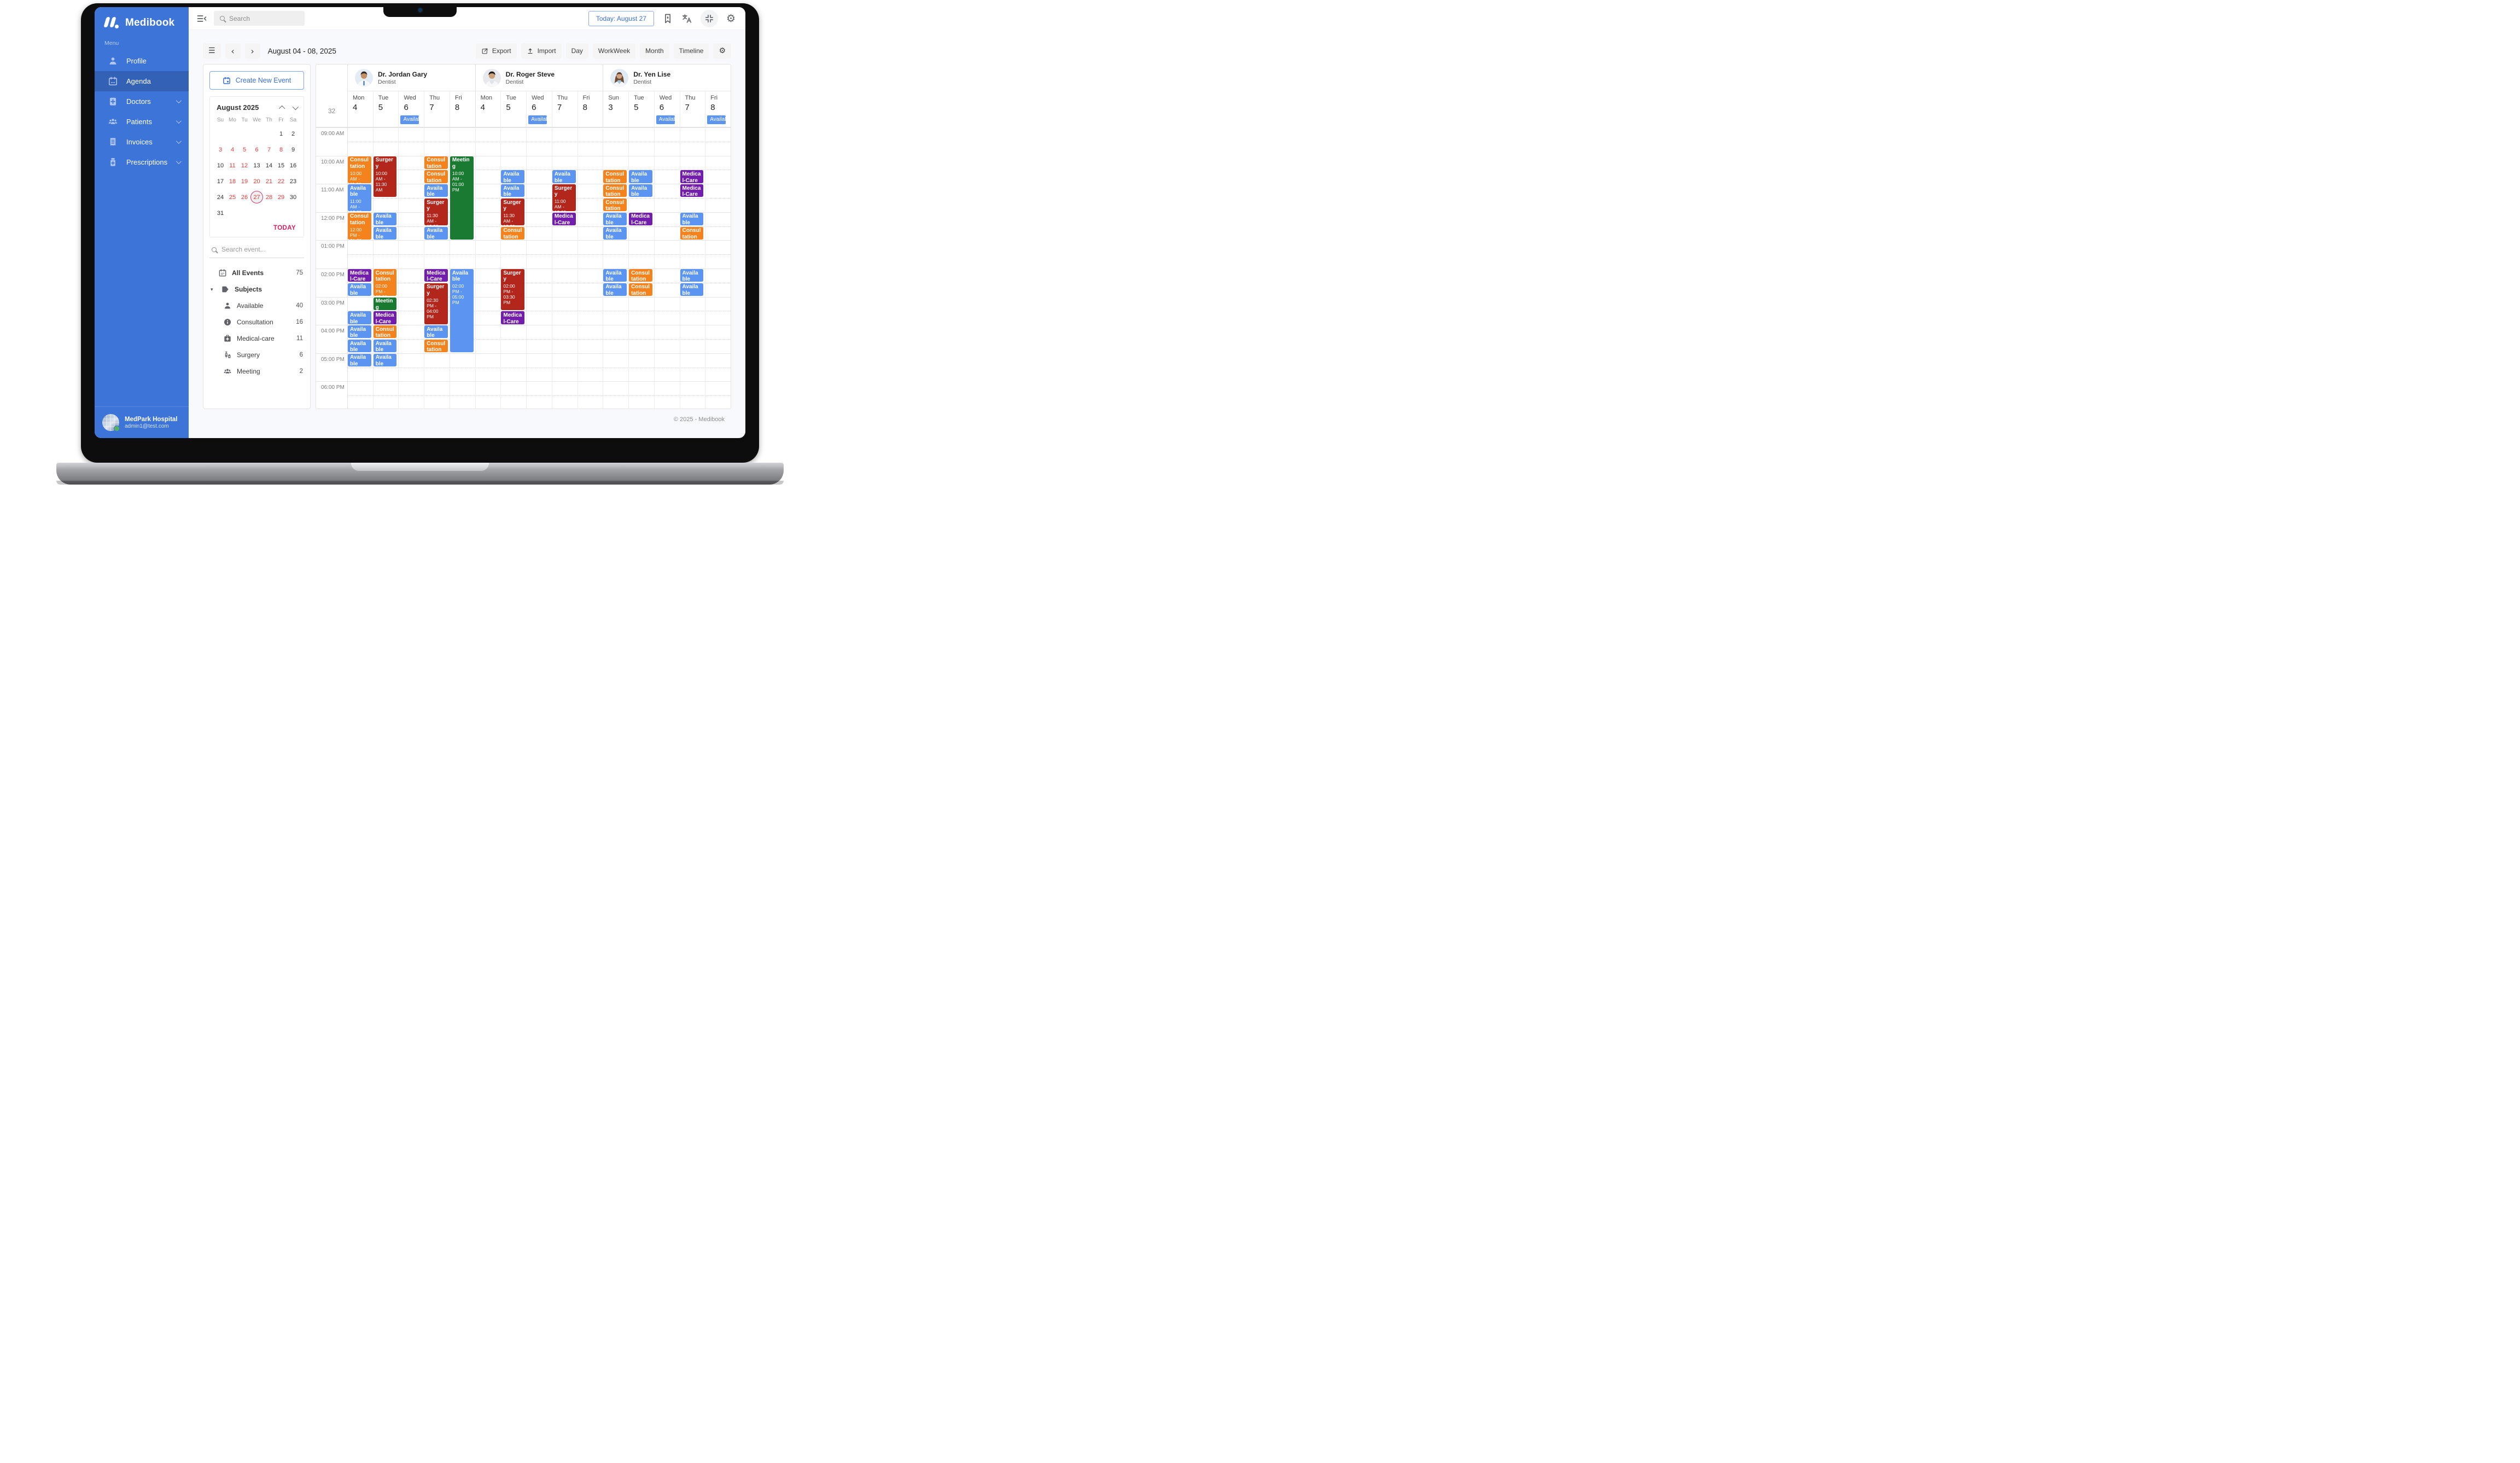 The width and height of the screenshot is (2520, 1463). Describe the element at coordinates (256, 80) in the screenshot. I see `create-event-button: Create New Event` at that location.